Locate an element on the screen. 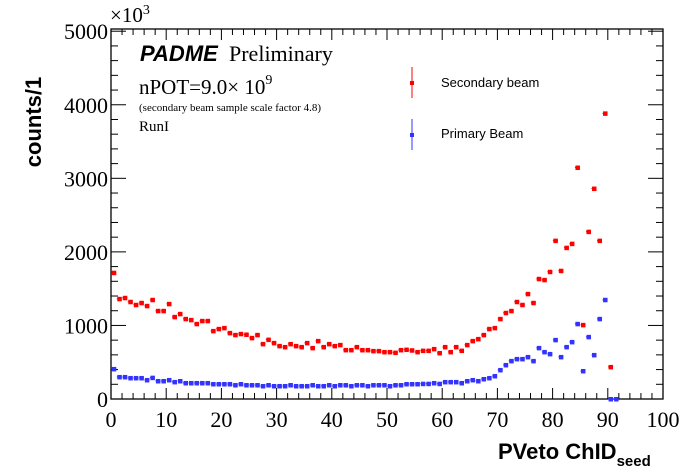  x-tick-label: 20 is located at coordinates (221, 419).